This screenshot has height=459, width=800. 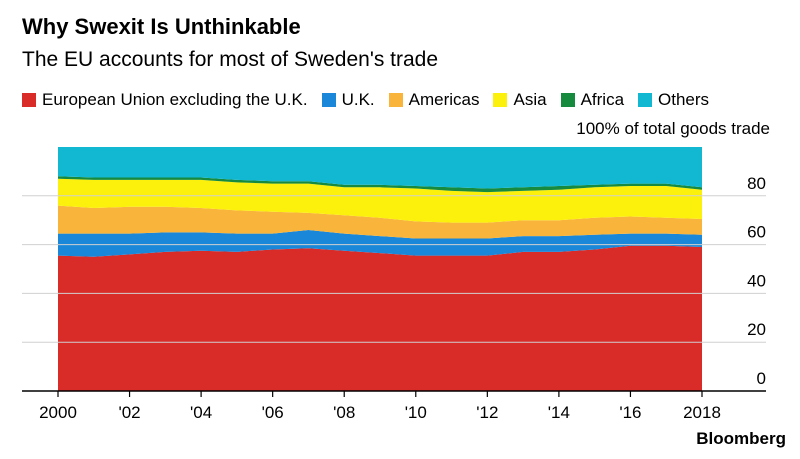 What do you see at coordinates (756, 232) in the screenshot?
I see `y-tick-label-60: 60` at bounding box center [756, 232].